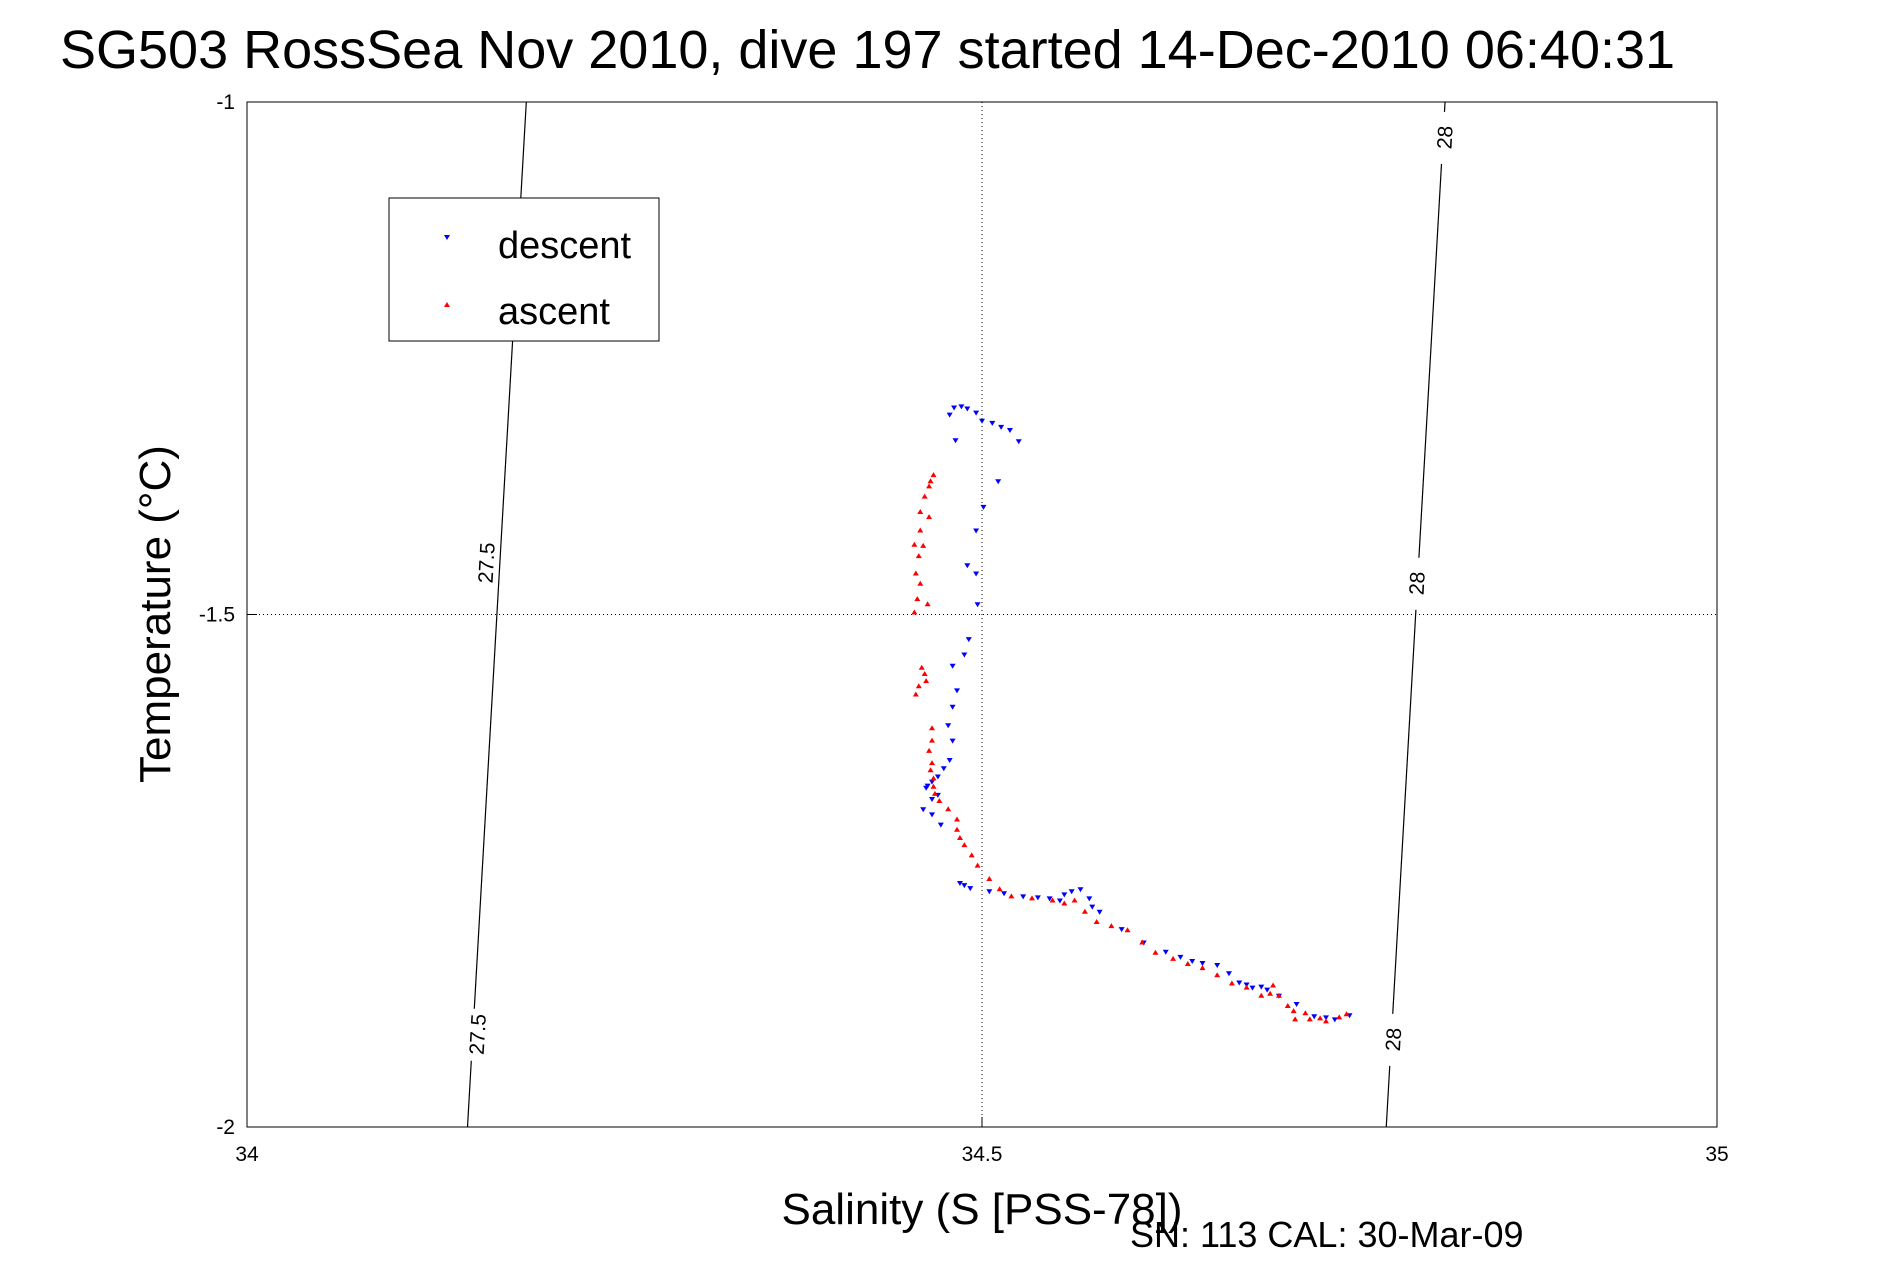 Image resolution: width=1891 pixels, height=1262 pixels. Describe the element at coordinates (1327, 1234) in the screenshot. I see `footer-calibration-text: SN: 113 CAL: 30-Mar-09` at that location.